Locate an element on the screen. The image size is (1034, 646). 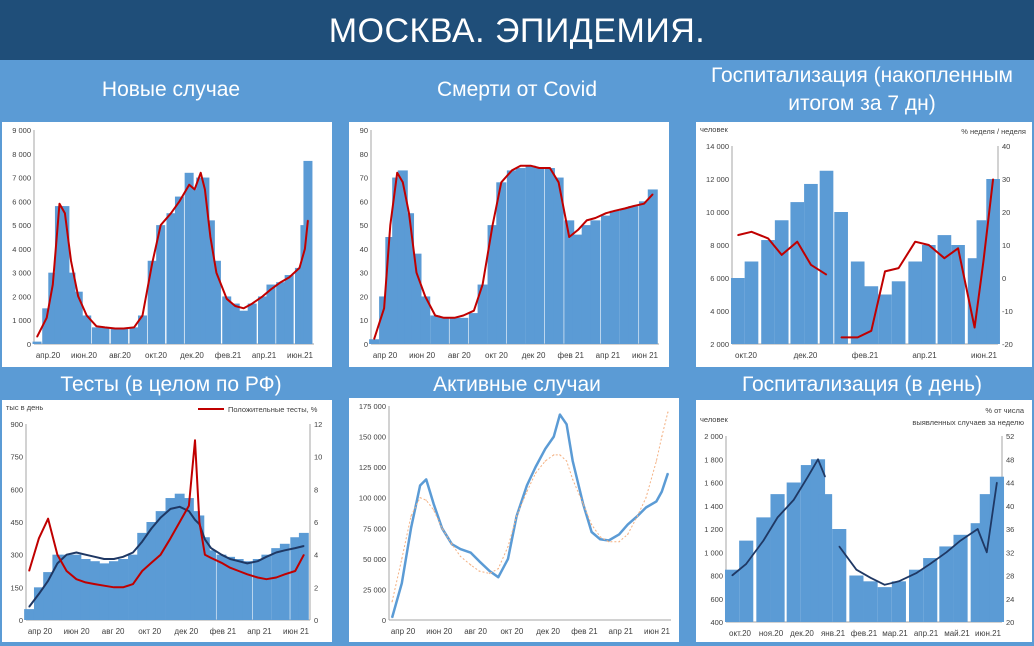
y-tick-label: 125 000 is located at coordinates (372, 467).